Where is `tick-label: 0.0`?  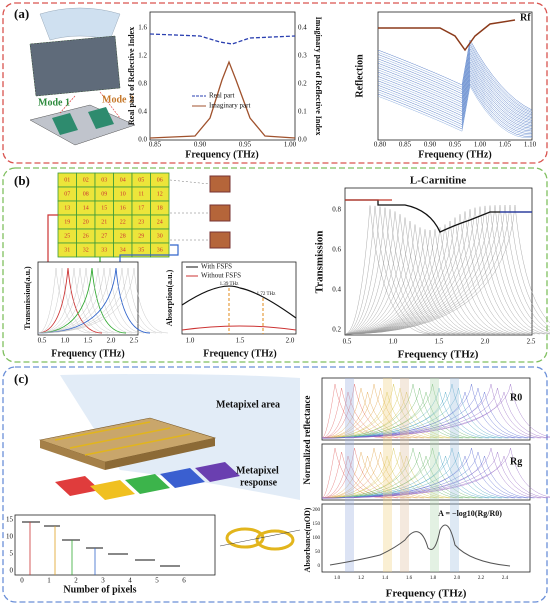
tick-label: 0.0 is located at coordinates (302, 140).